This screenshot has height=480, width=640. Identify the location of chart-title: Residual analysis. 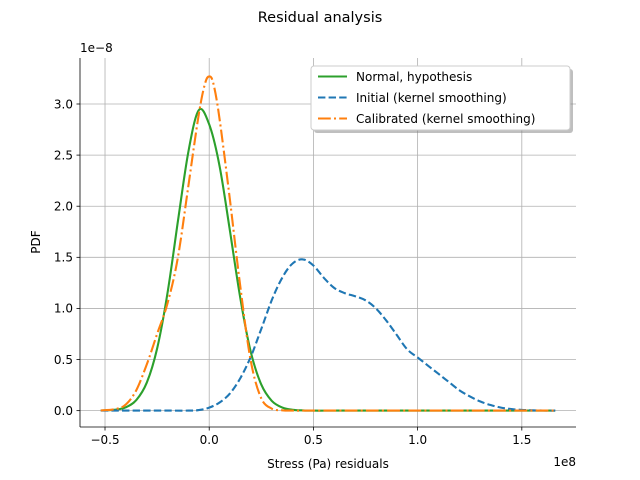
(320, 18).